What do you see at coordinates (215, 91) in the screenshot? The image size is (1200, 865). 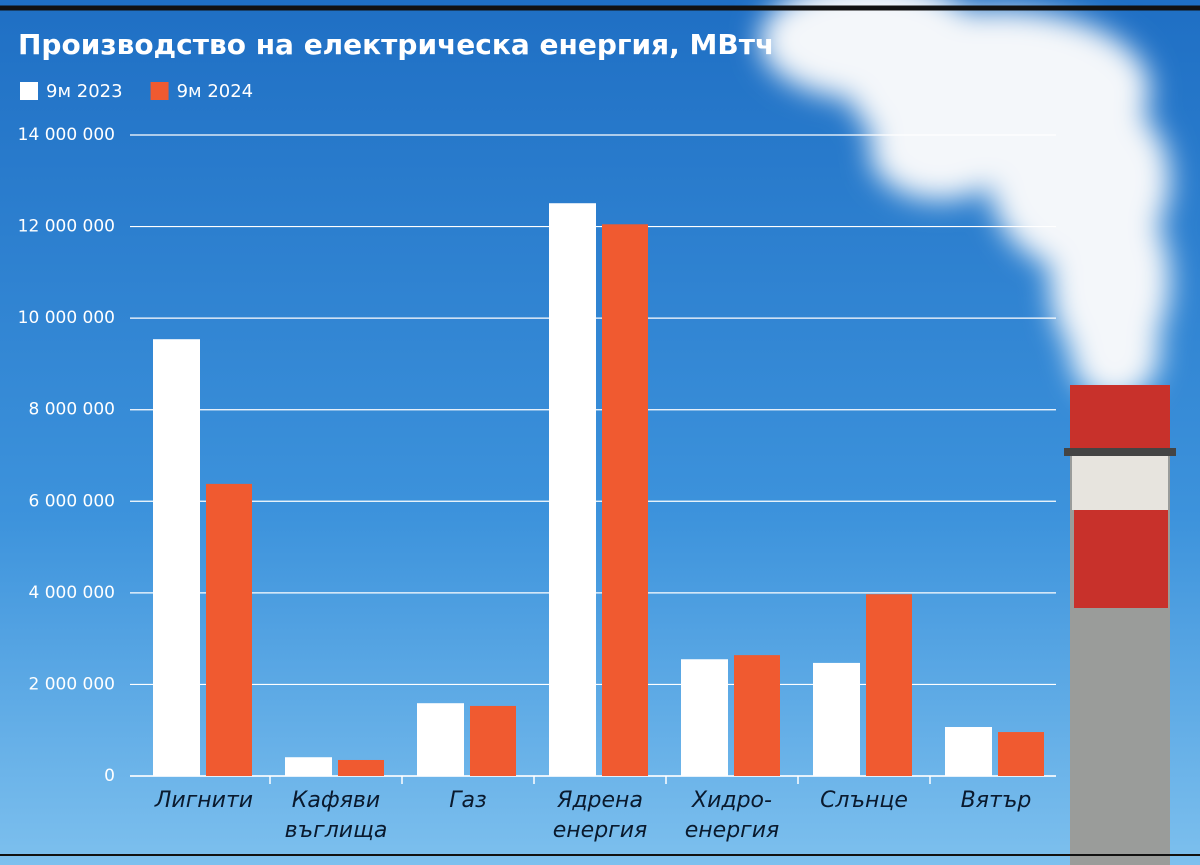 I see `legend-label: 9м 2024` at bounding box center [215, 91].